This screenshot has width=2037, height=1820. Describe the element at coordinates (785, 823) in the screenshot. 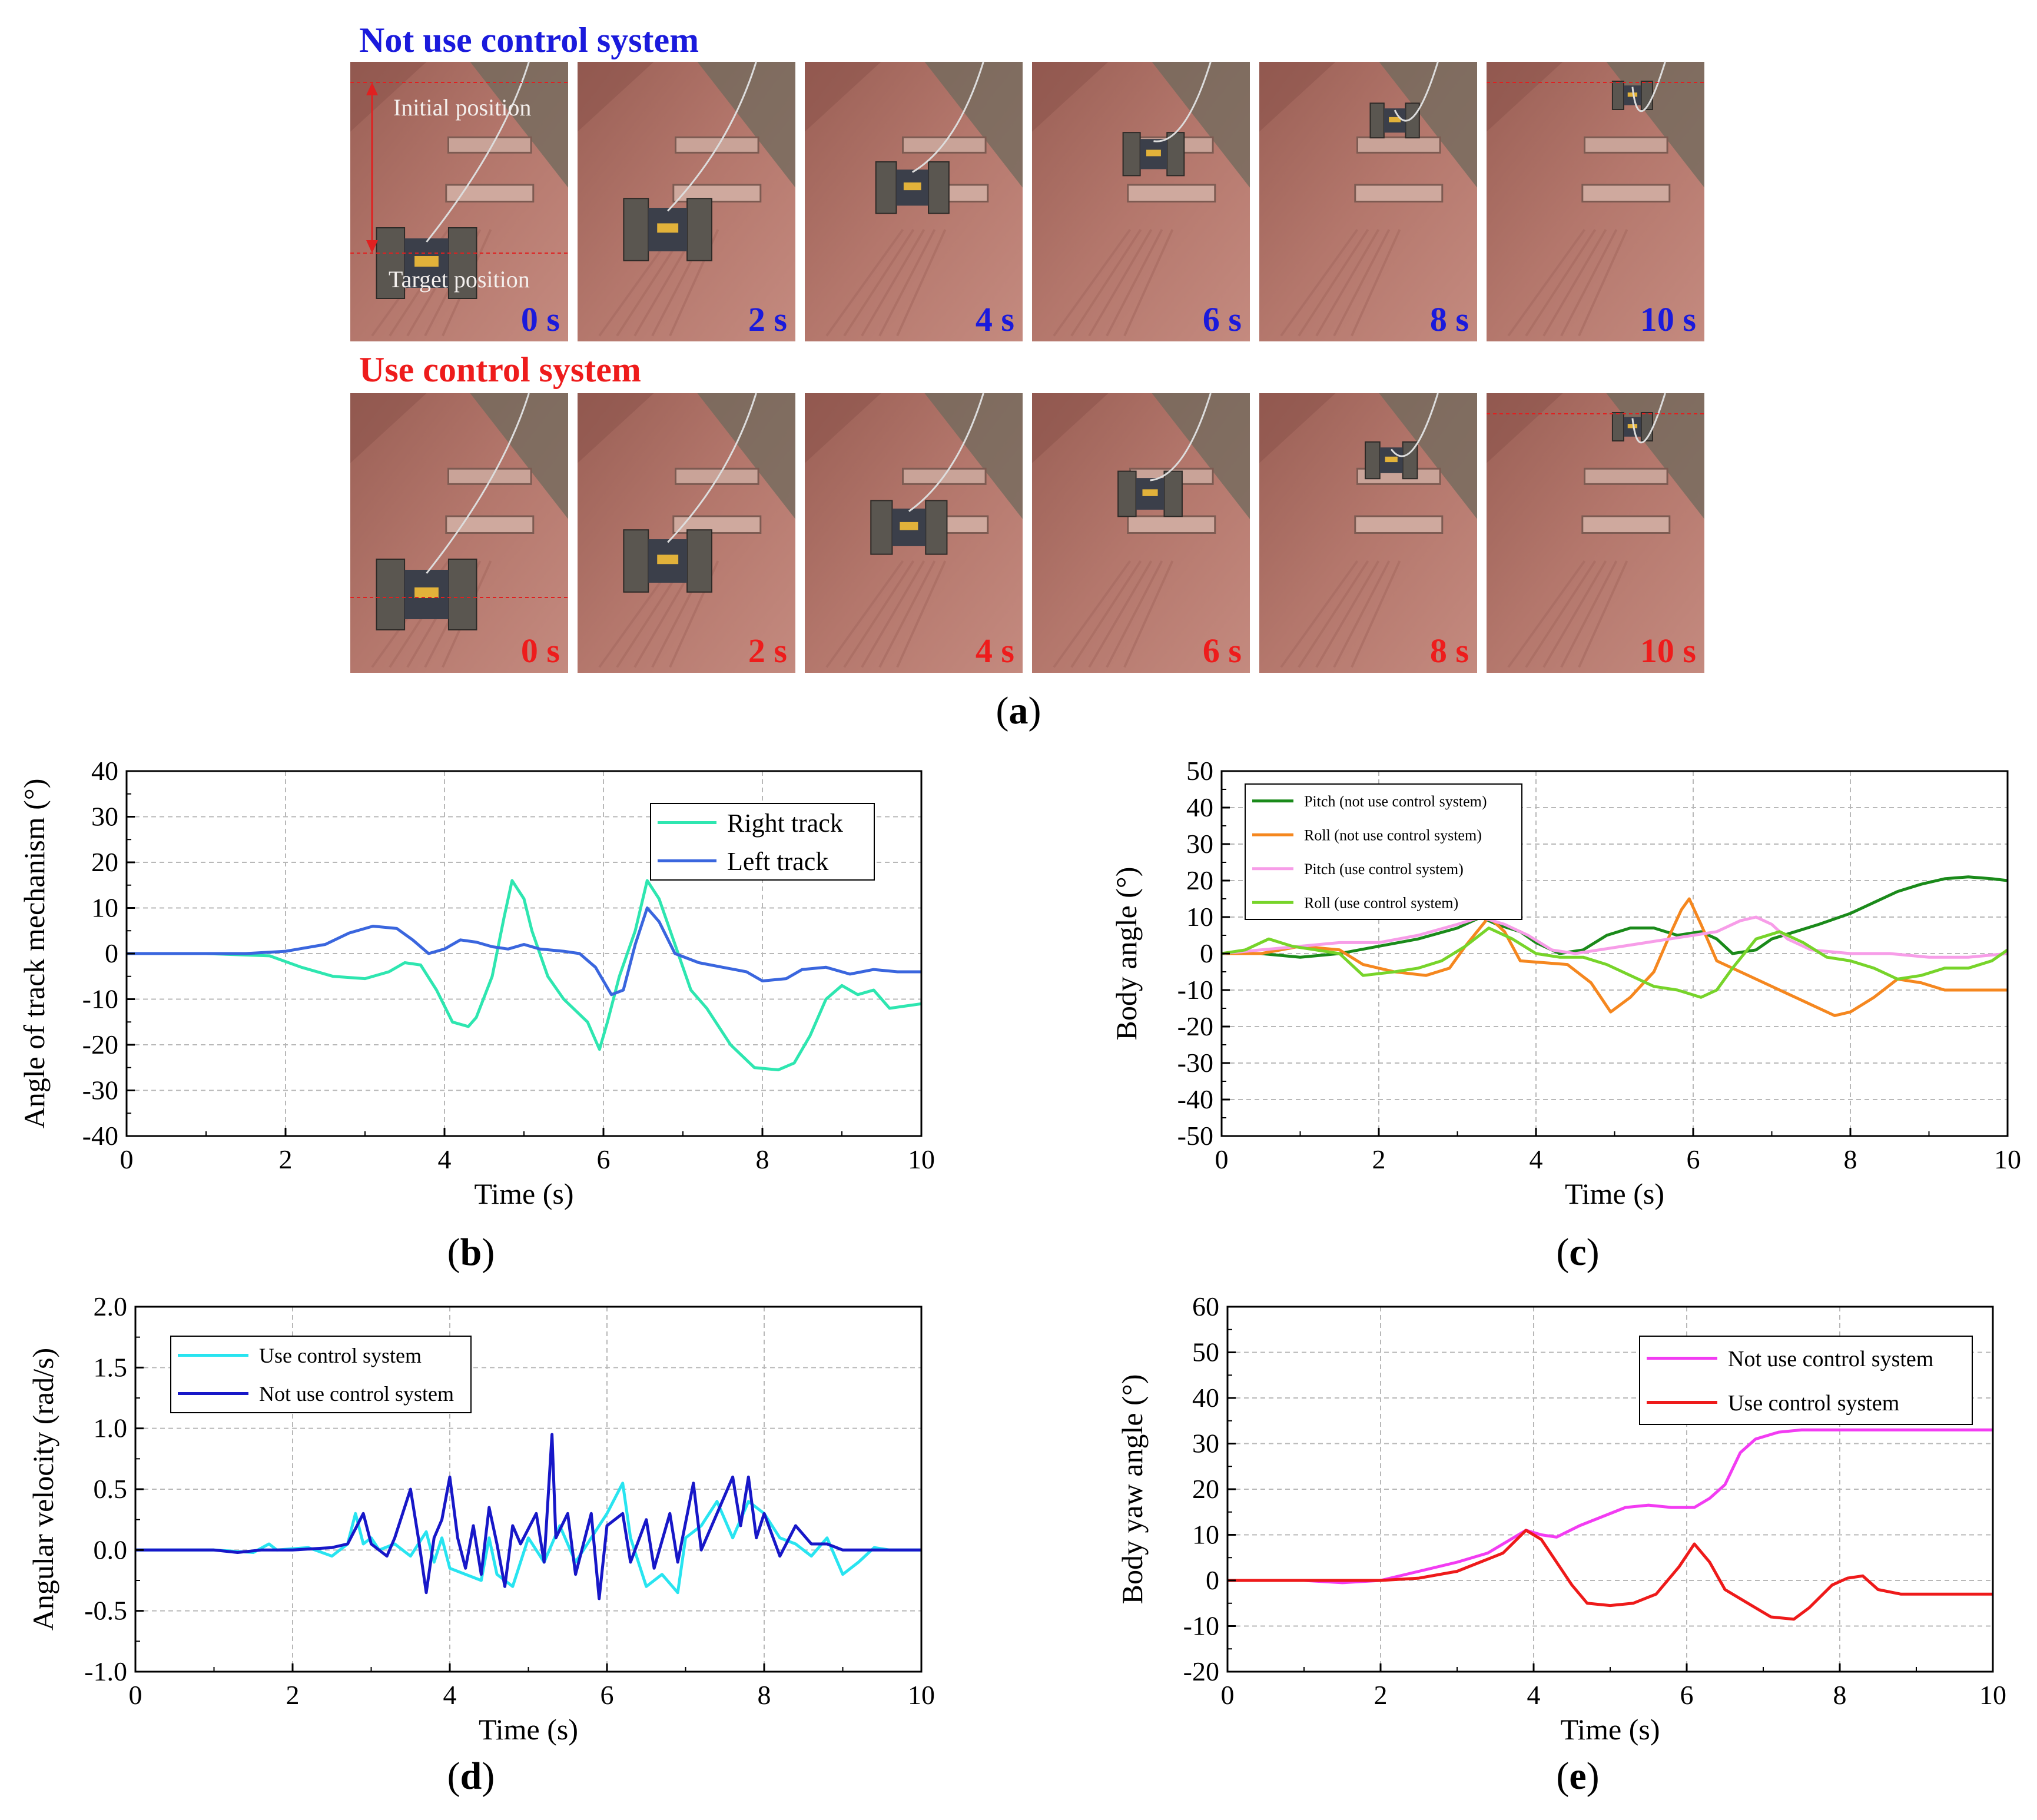

I see `legend-label-0: Right track` at that location.